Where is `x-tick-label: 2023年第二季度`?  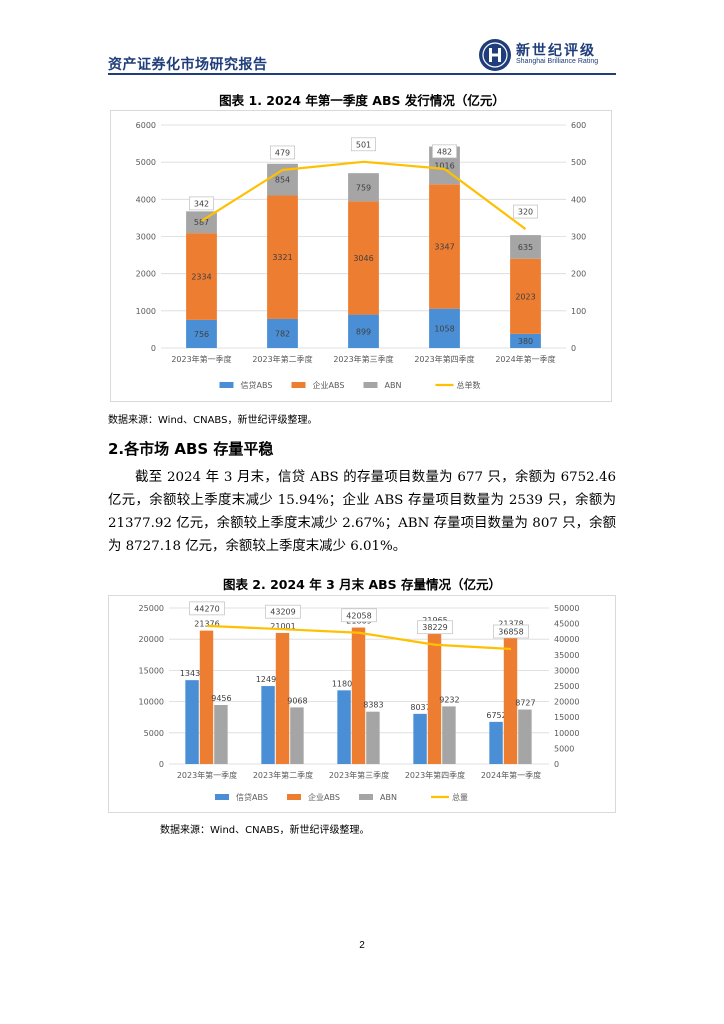 x-tick-label: 2023年第二季度 is located at coordinates (283, 775).